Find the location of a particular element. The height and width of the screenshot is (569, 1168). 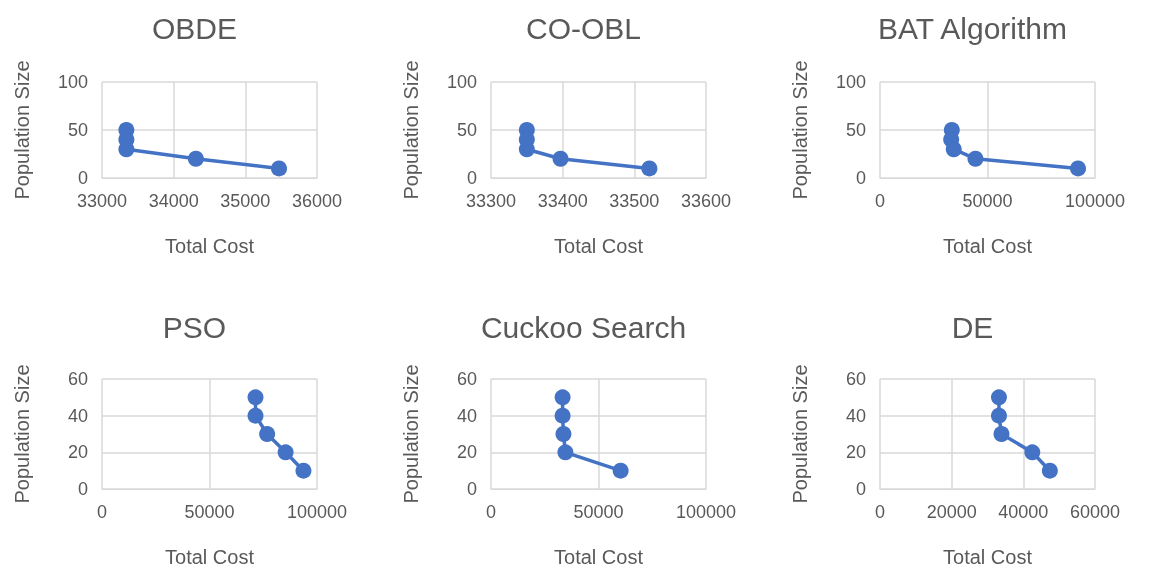

x-tick-label: 36000 is located at coordinates (317, 201).